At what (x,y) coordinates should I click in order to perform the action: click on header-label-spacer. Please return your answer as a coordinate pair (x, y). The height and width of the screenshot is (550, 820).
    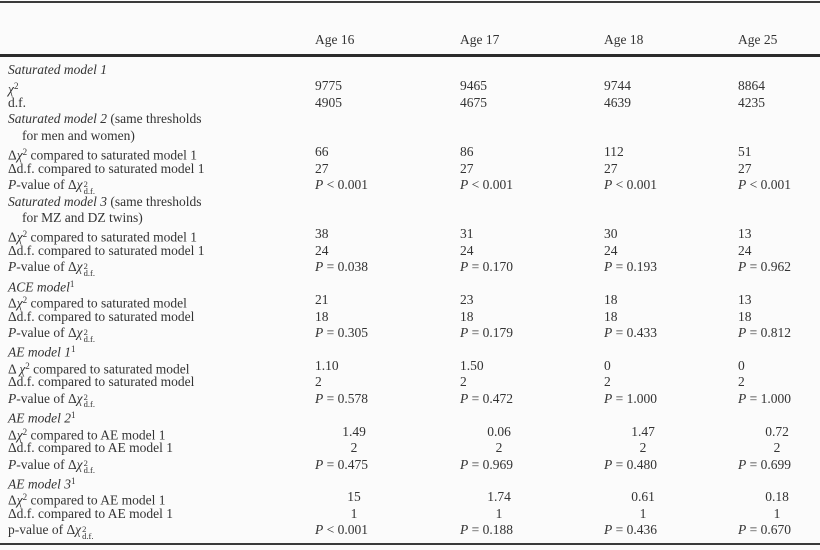
    Looking at the image, I should click on (153, 40).